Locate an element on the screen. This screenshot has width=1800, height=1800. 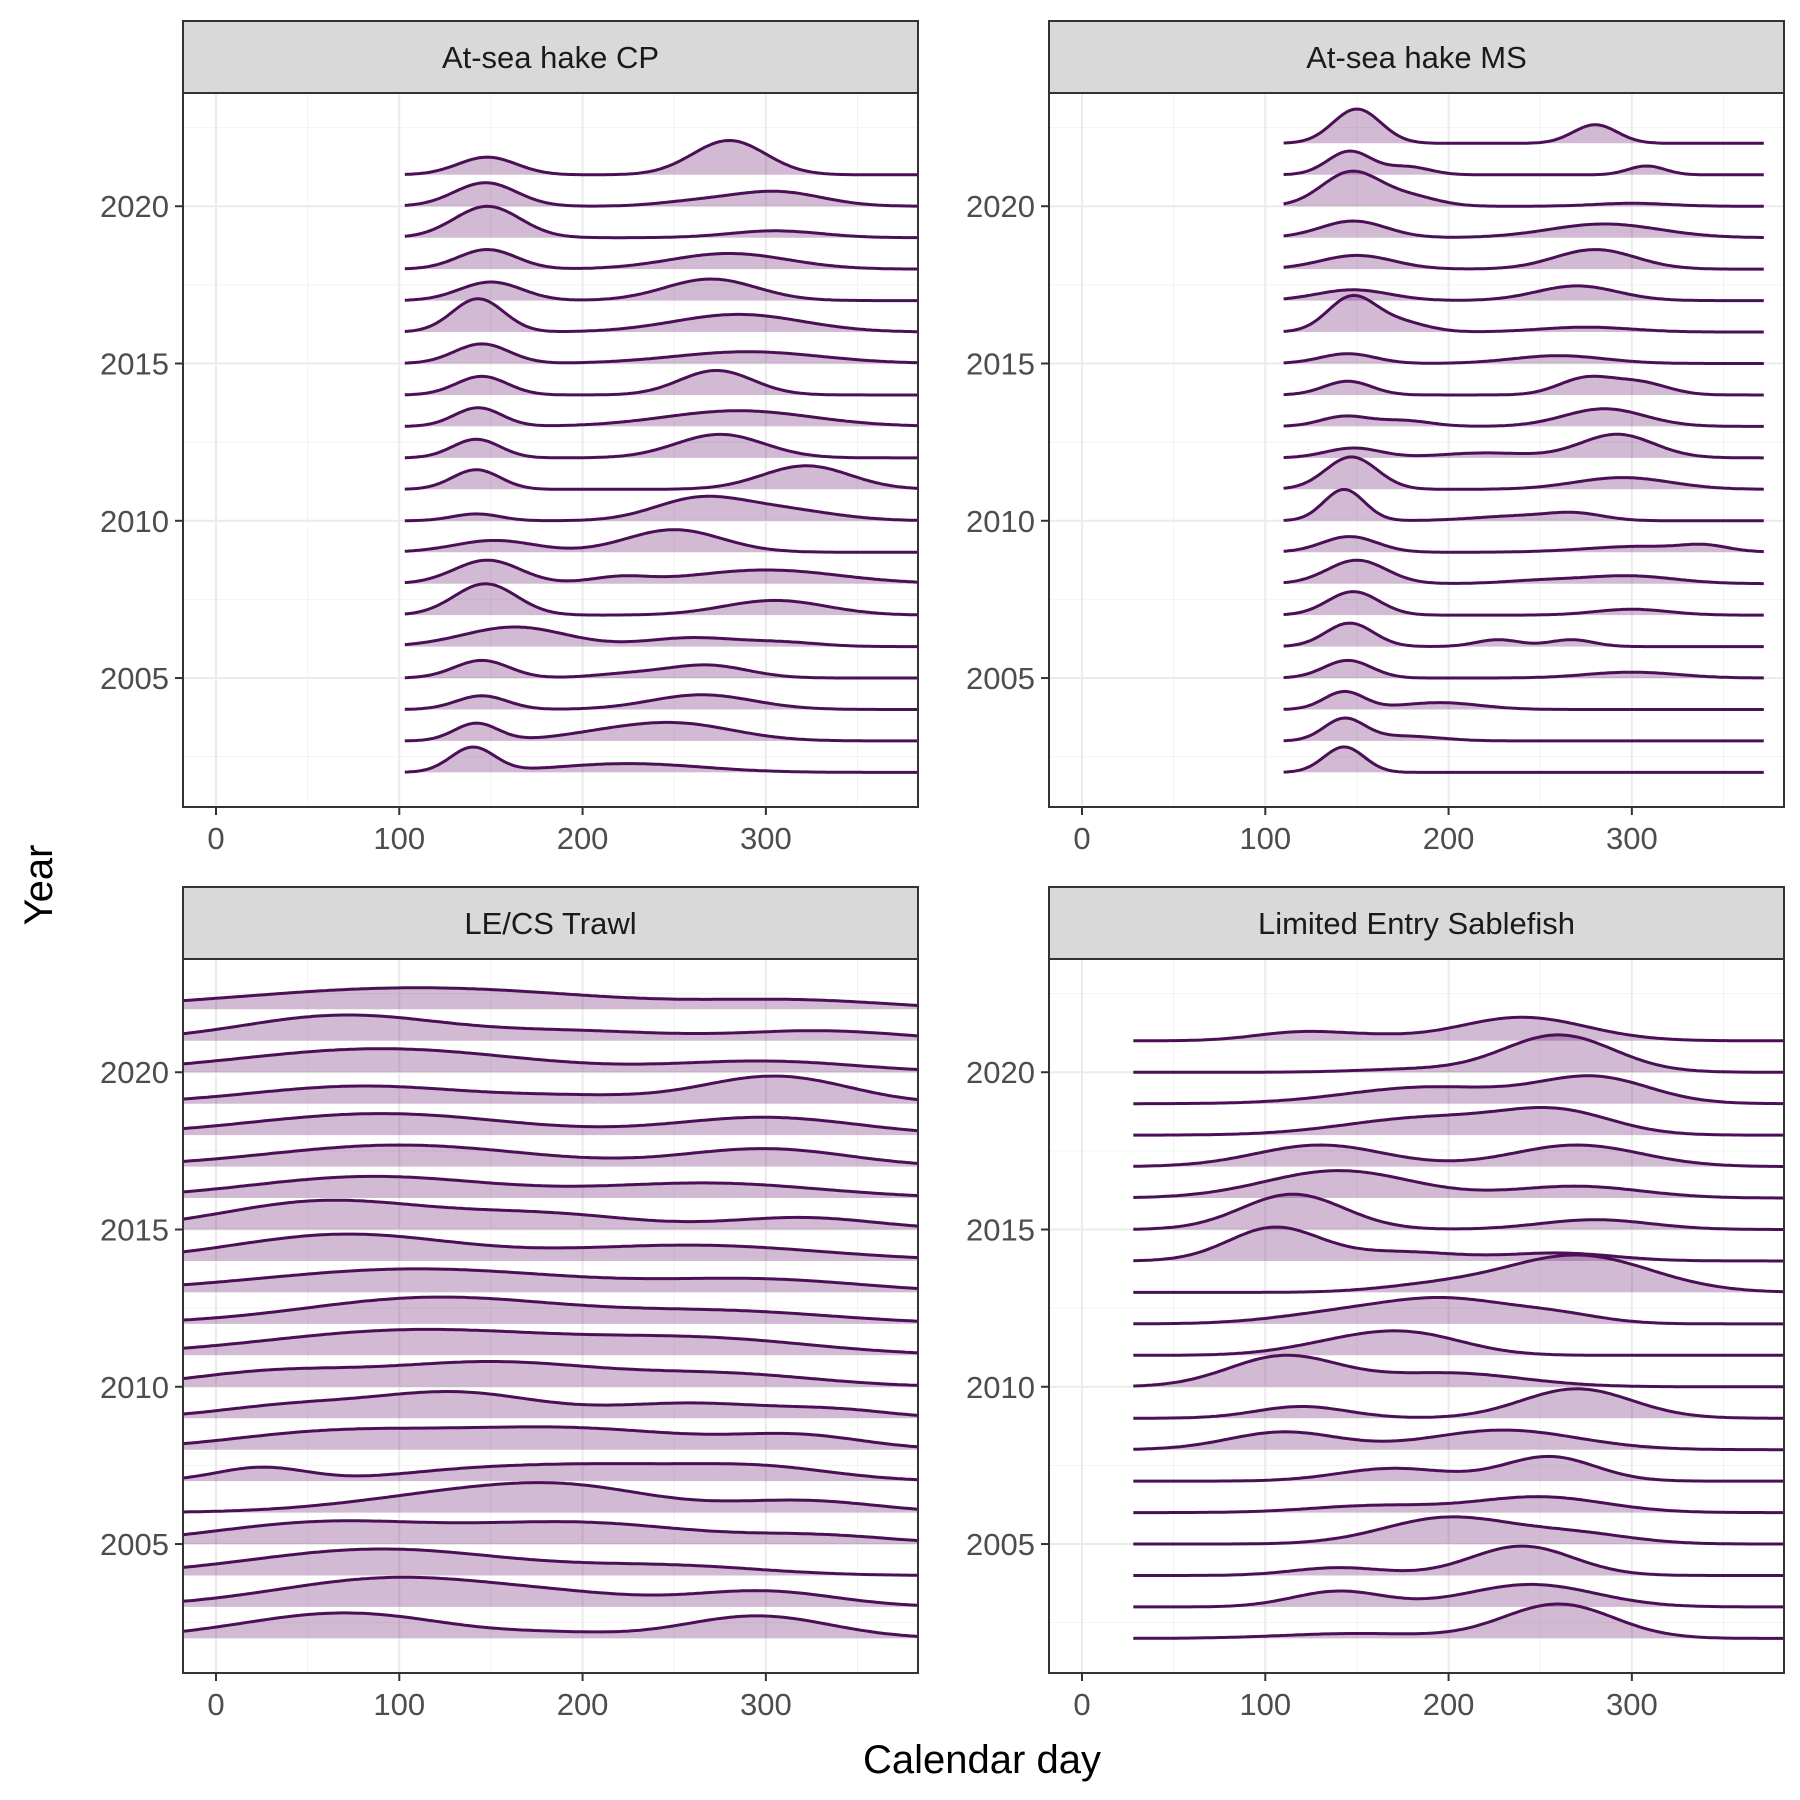
y-axis-title: Year is located at coordinates (39, 885).